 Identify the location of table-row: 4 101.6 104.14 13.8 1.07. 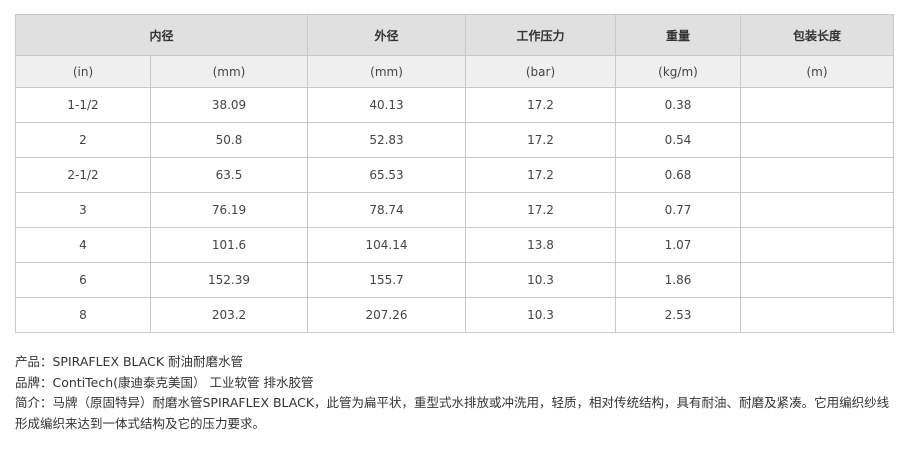
(455, 245).